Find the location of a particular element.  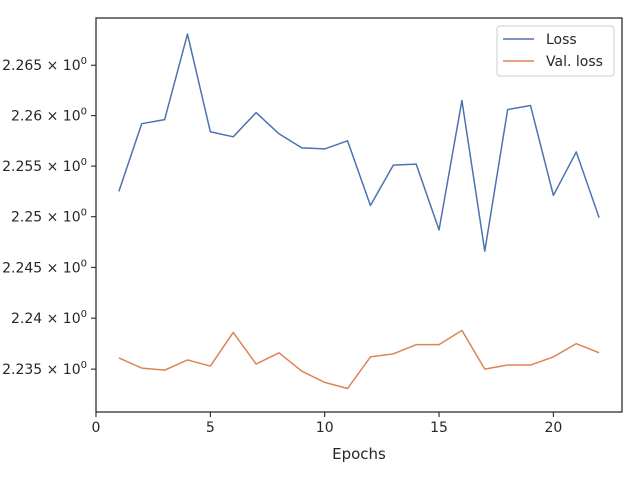

y-tick-label: 2.26 × 100 is located at coordinates (49, 116).